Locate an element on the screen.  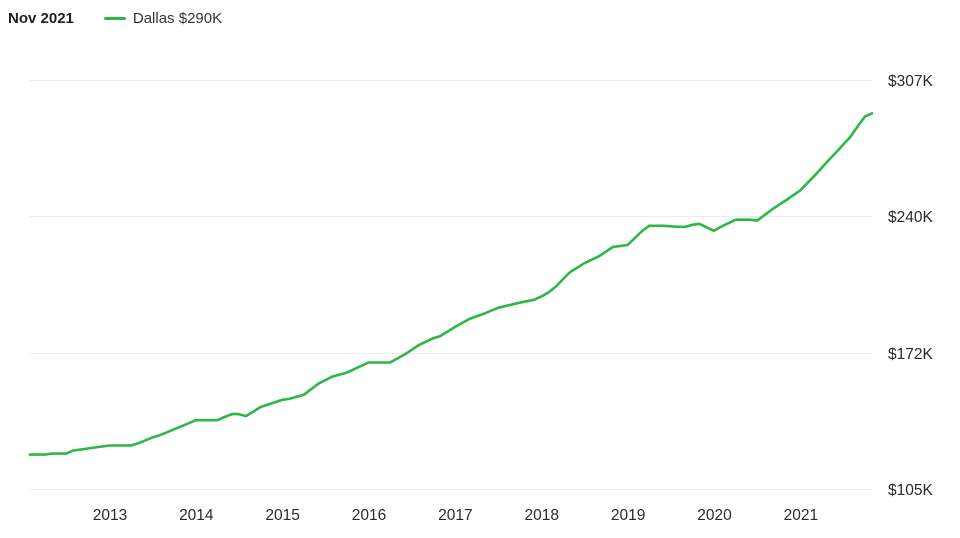
x-tick-label: 2013 is located at coordinates (110, 515).